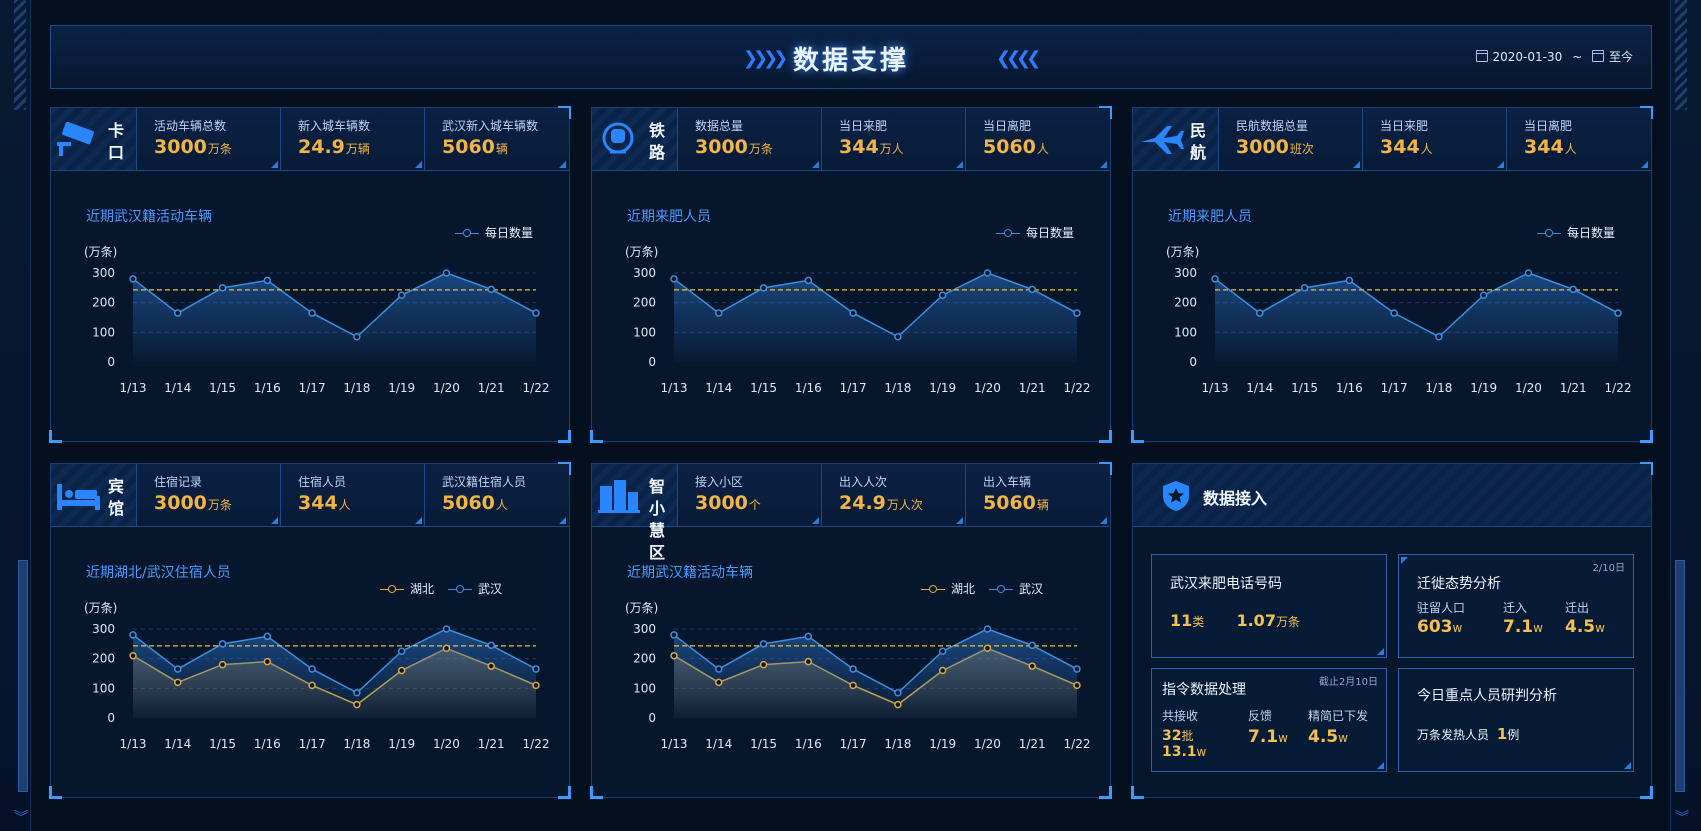 The image size is (1701, 831). What do you see at coordinates (352, 139) in the screenshot?
I see `stat-cell: 新入城车辆数 24.9万辆` at bounding box center [352, 139].